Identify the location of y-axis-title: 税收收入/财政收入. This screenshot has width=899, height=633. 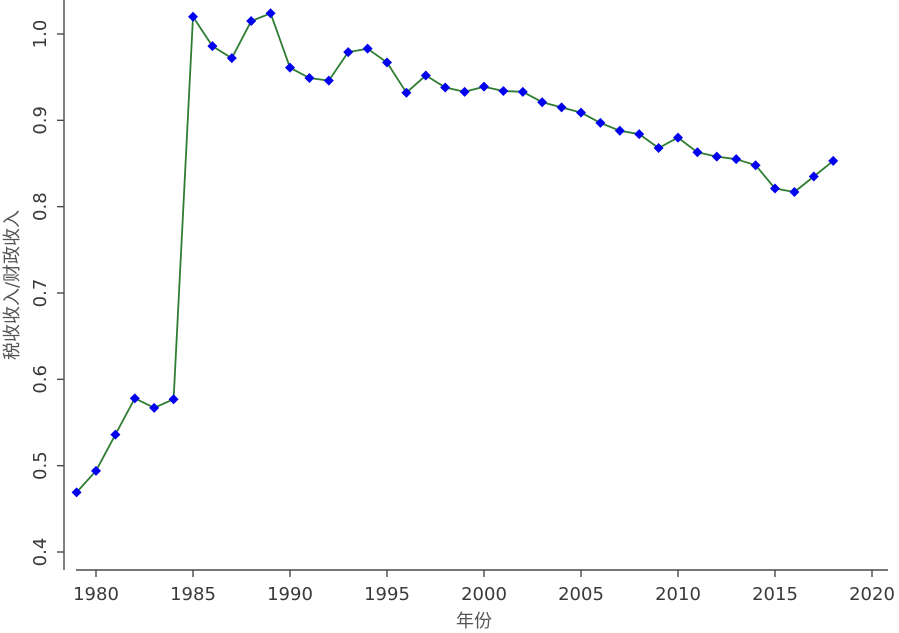
(12, 285).